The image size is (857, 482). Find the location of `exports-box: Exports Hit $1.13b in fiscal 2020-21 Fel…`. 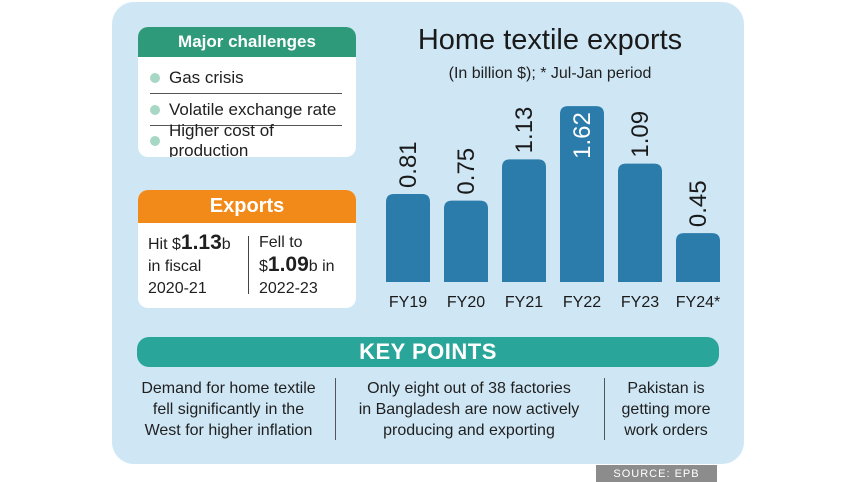

exports-box: Exports Hit $1.13b in fiscal 2020-21 Fel… is located at coordinates (247, 249).